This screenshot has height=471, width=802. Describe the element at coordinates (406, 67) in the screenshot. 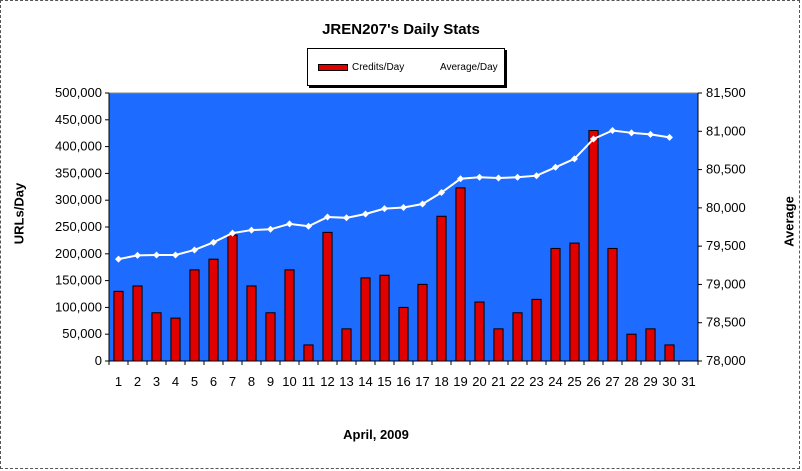

I see `legend: Credits/Day Average/Day` at that location.